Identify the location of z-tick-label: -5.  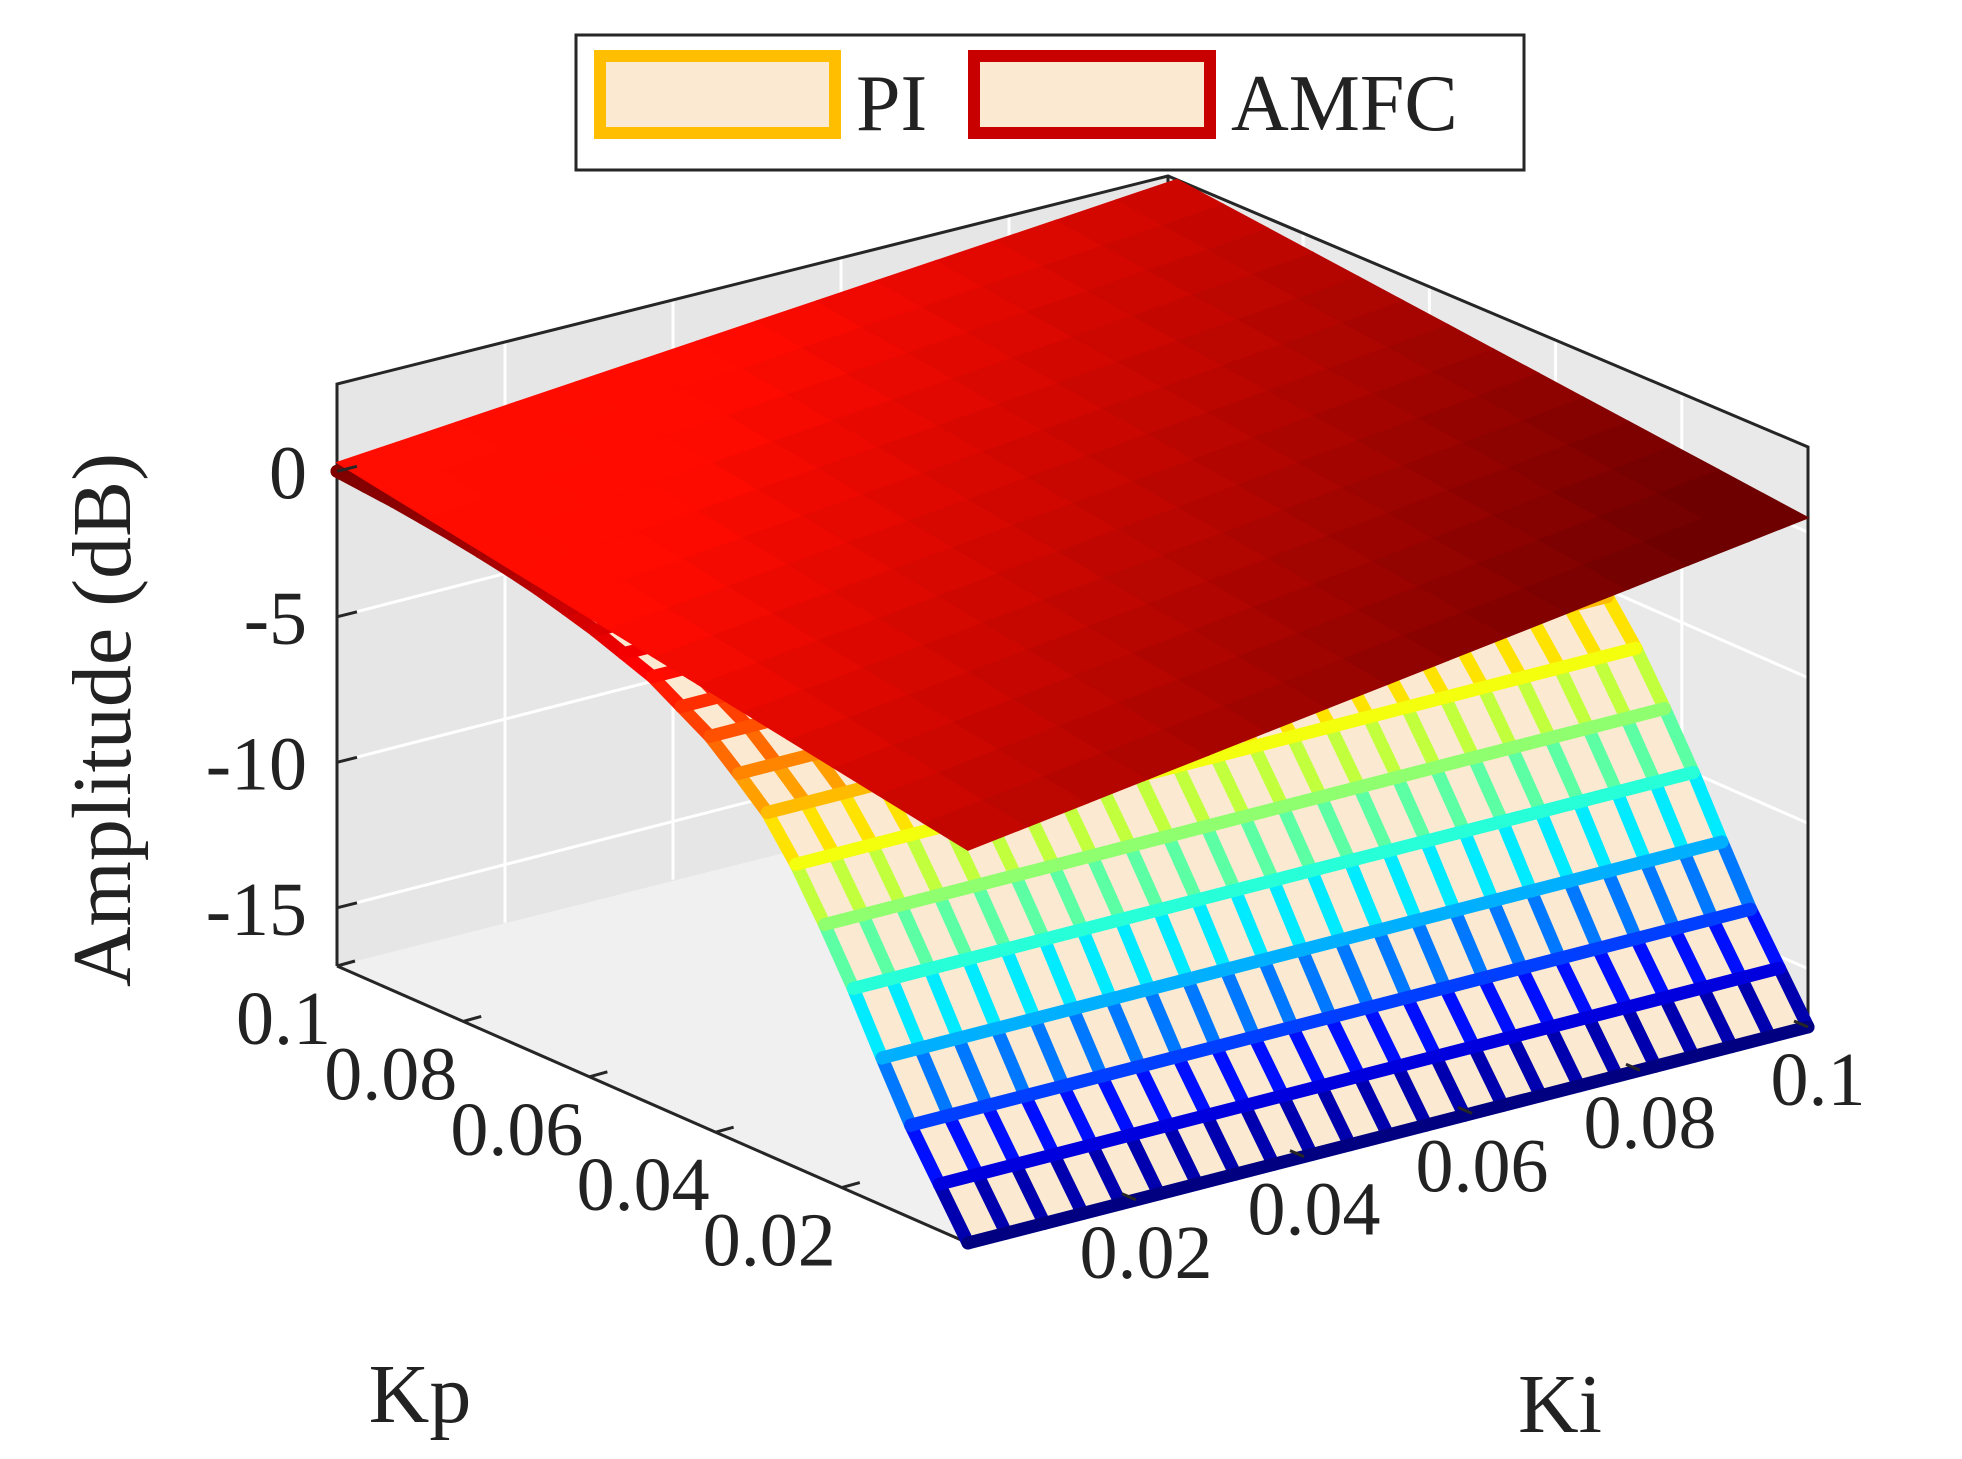
(275, 619).